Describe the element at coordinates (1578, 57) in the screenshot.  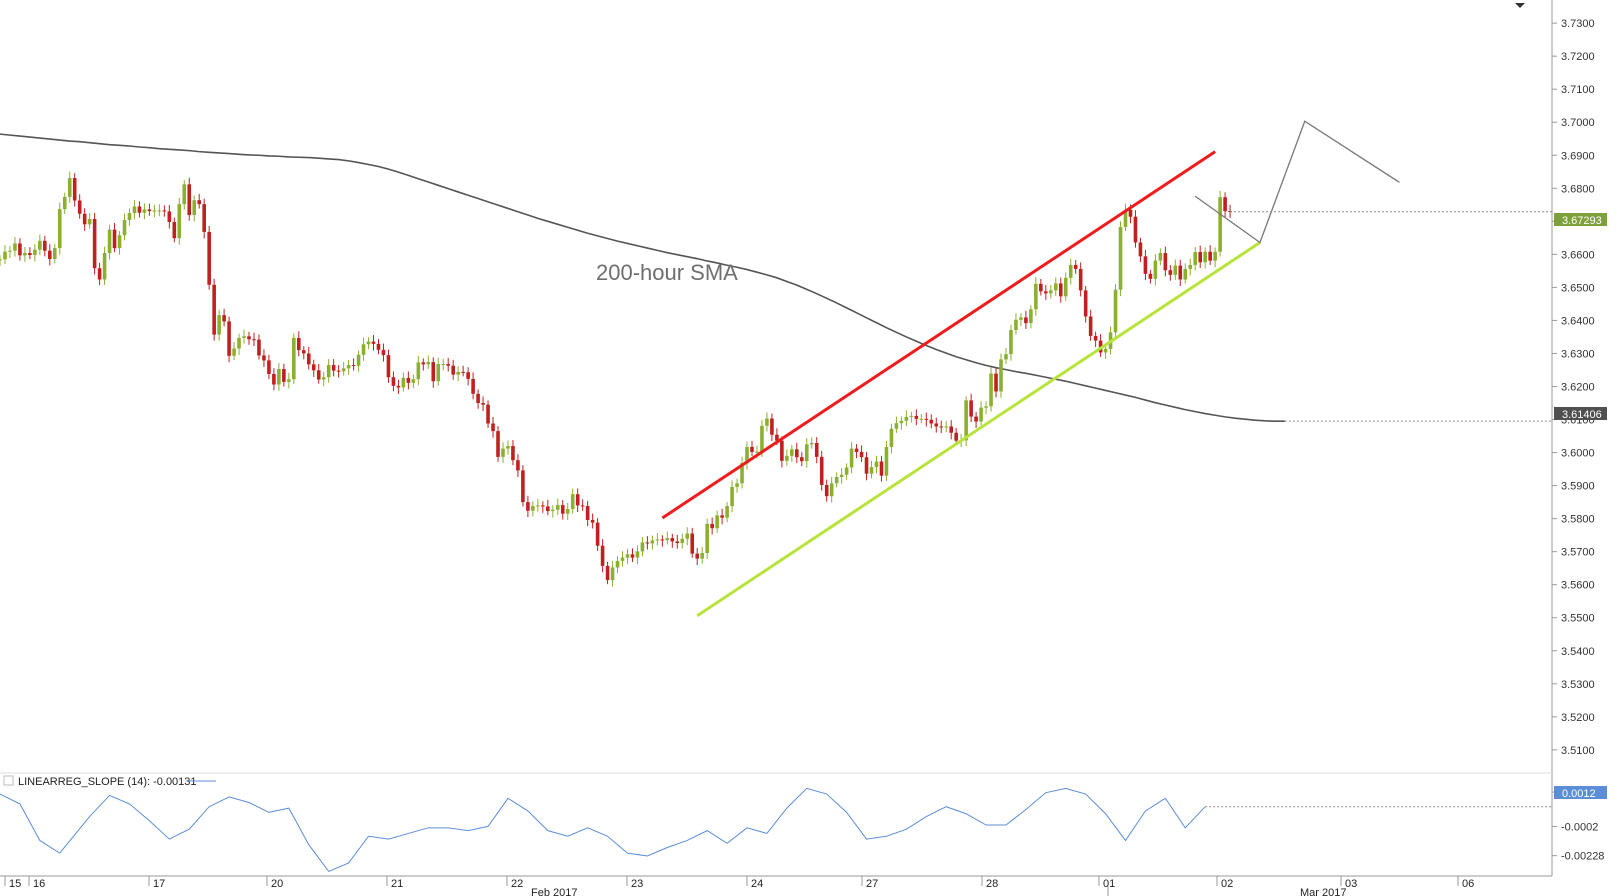
I see `y-tick-label: 3.7200` at that location.